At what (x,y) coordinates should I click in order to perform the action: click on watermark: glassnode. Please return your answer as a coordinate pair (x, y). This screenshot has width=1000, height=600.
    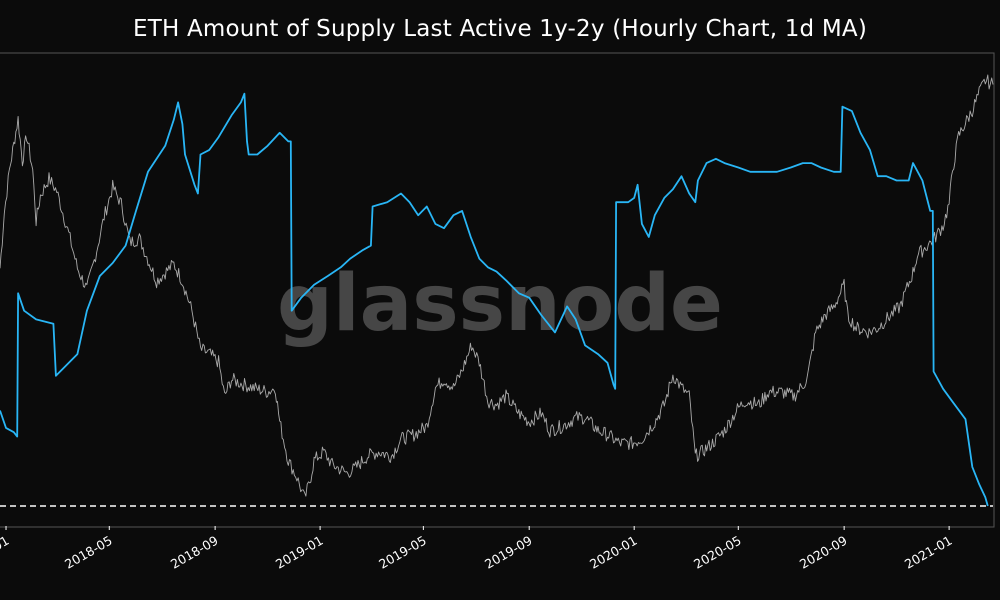
    Looking at the image, I should click on (500, 304).